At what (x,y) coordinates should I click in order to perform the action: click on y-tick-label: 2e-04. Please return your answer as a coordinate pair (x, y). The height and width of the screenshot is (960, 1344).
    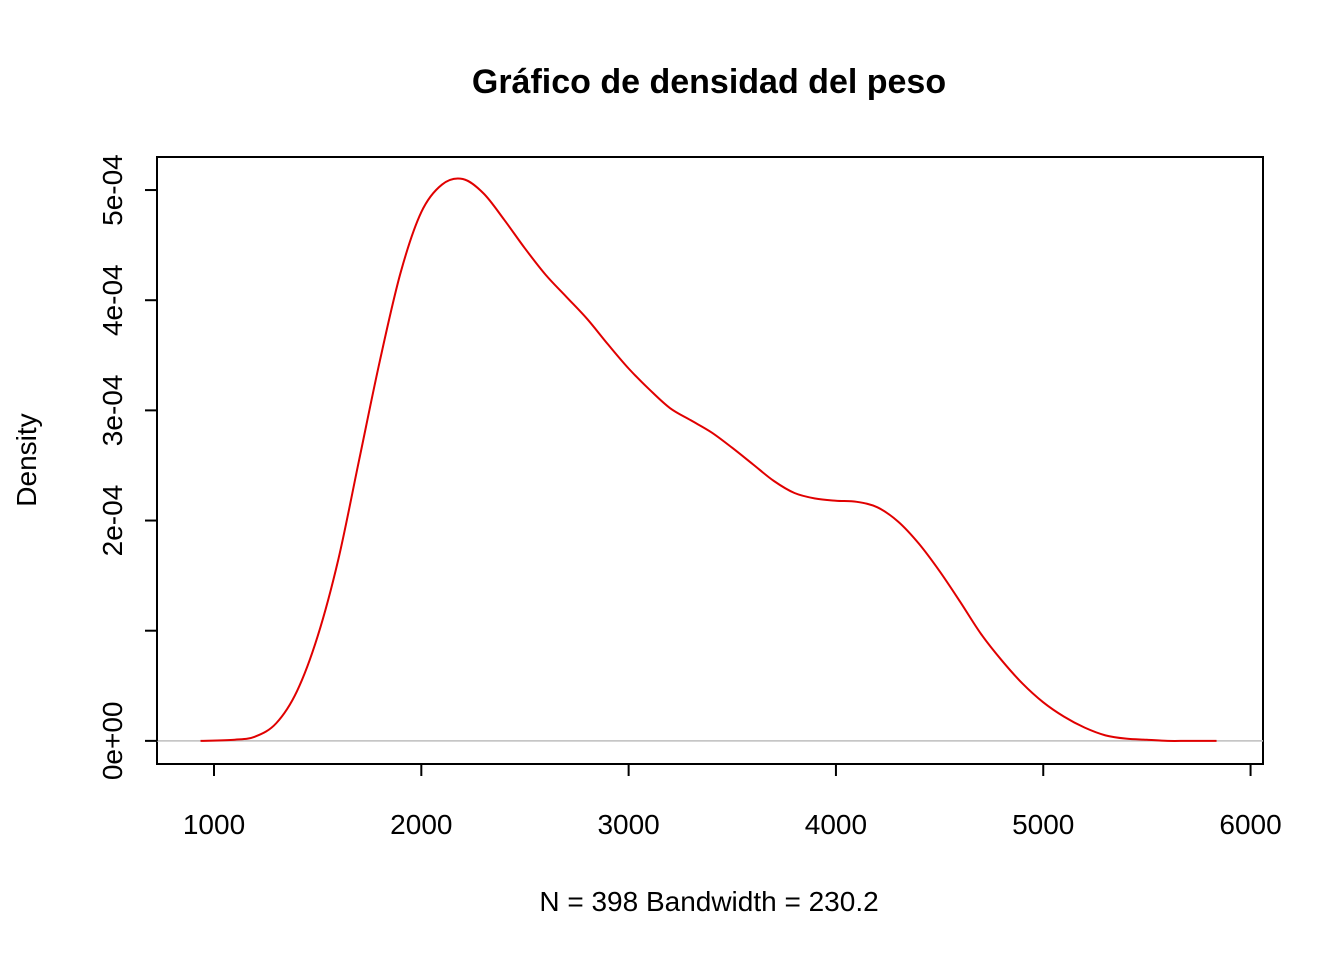
    Looking at the image, I should click on (112, 521).